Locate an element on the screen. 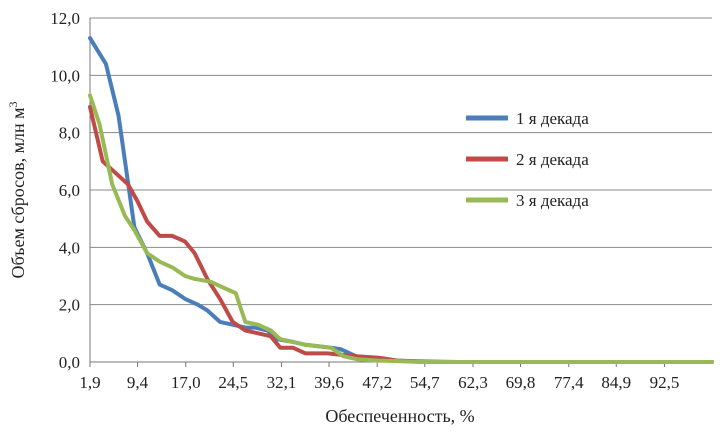 This screenshot has width=724, height=432. legend-item-1: 1 я декада is located at coordinates (527, 118).